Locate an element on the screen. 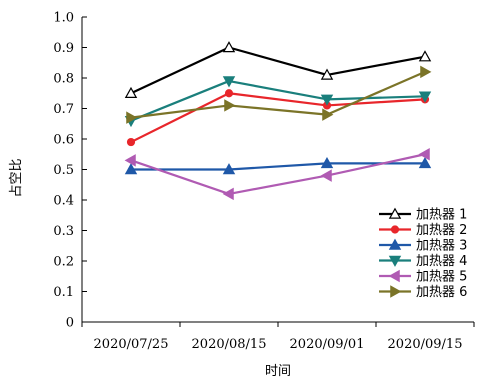 The height and width of the screenshot is (384, 491). y-ticks: 0 0.1 0.2 0.3 0.4 0.5 0.6 0.7 0.8 0.9 1.0 is located at coordinates (70, 171).